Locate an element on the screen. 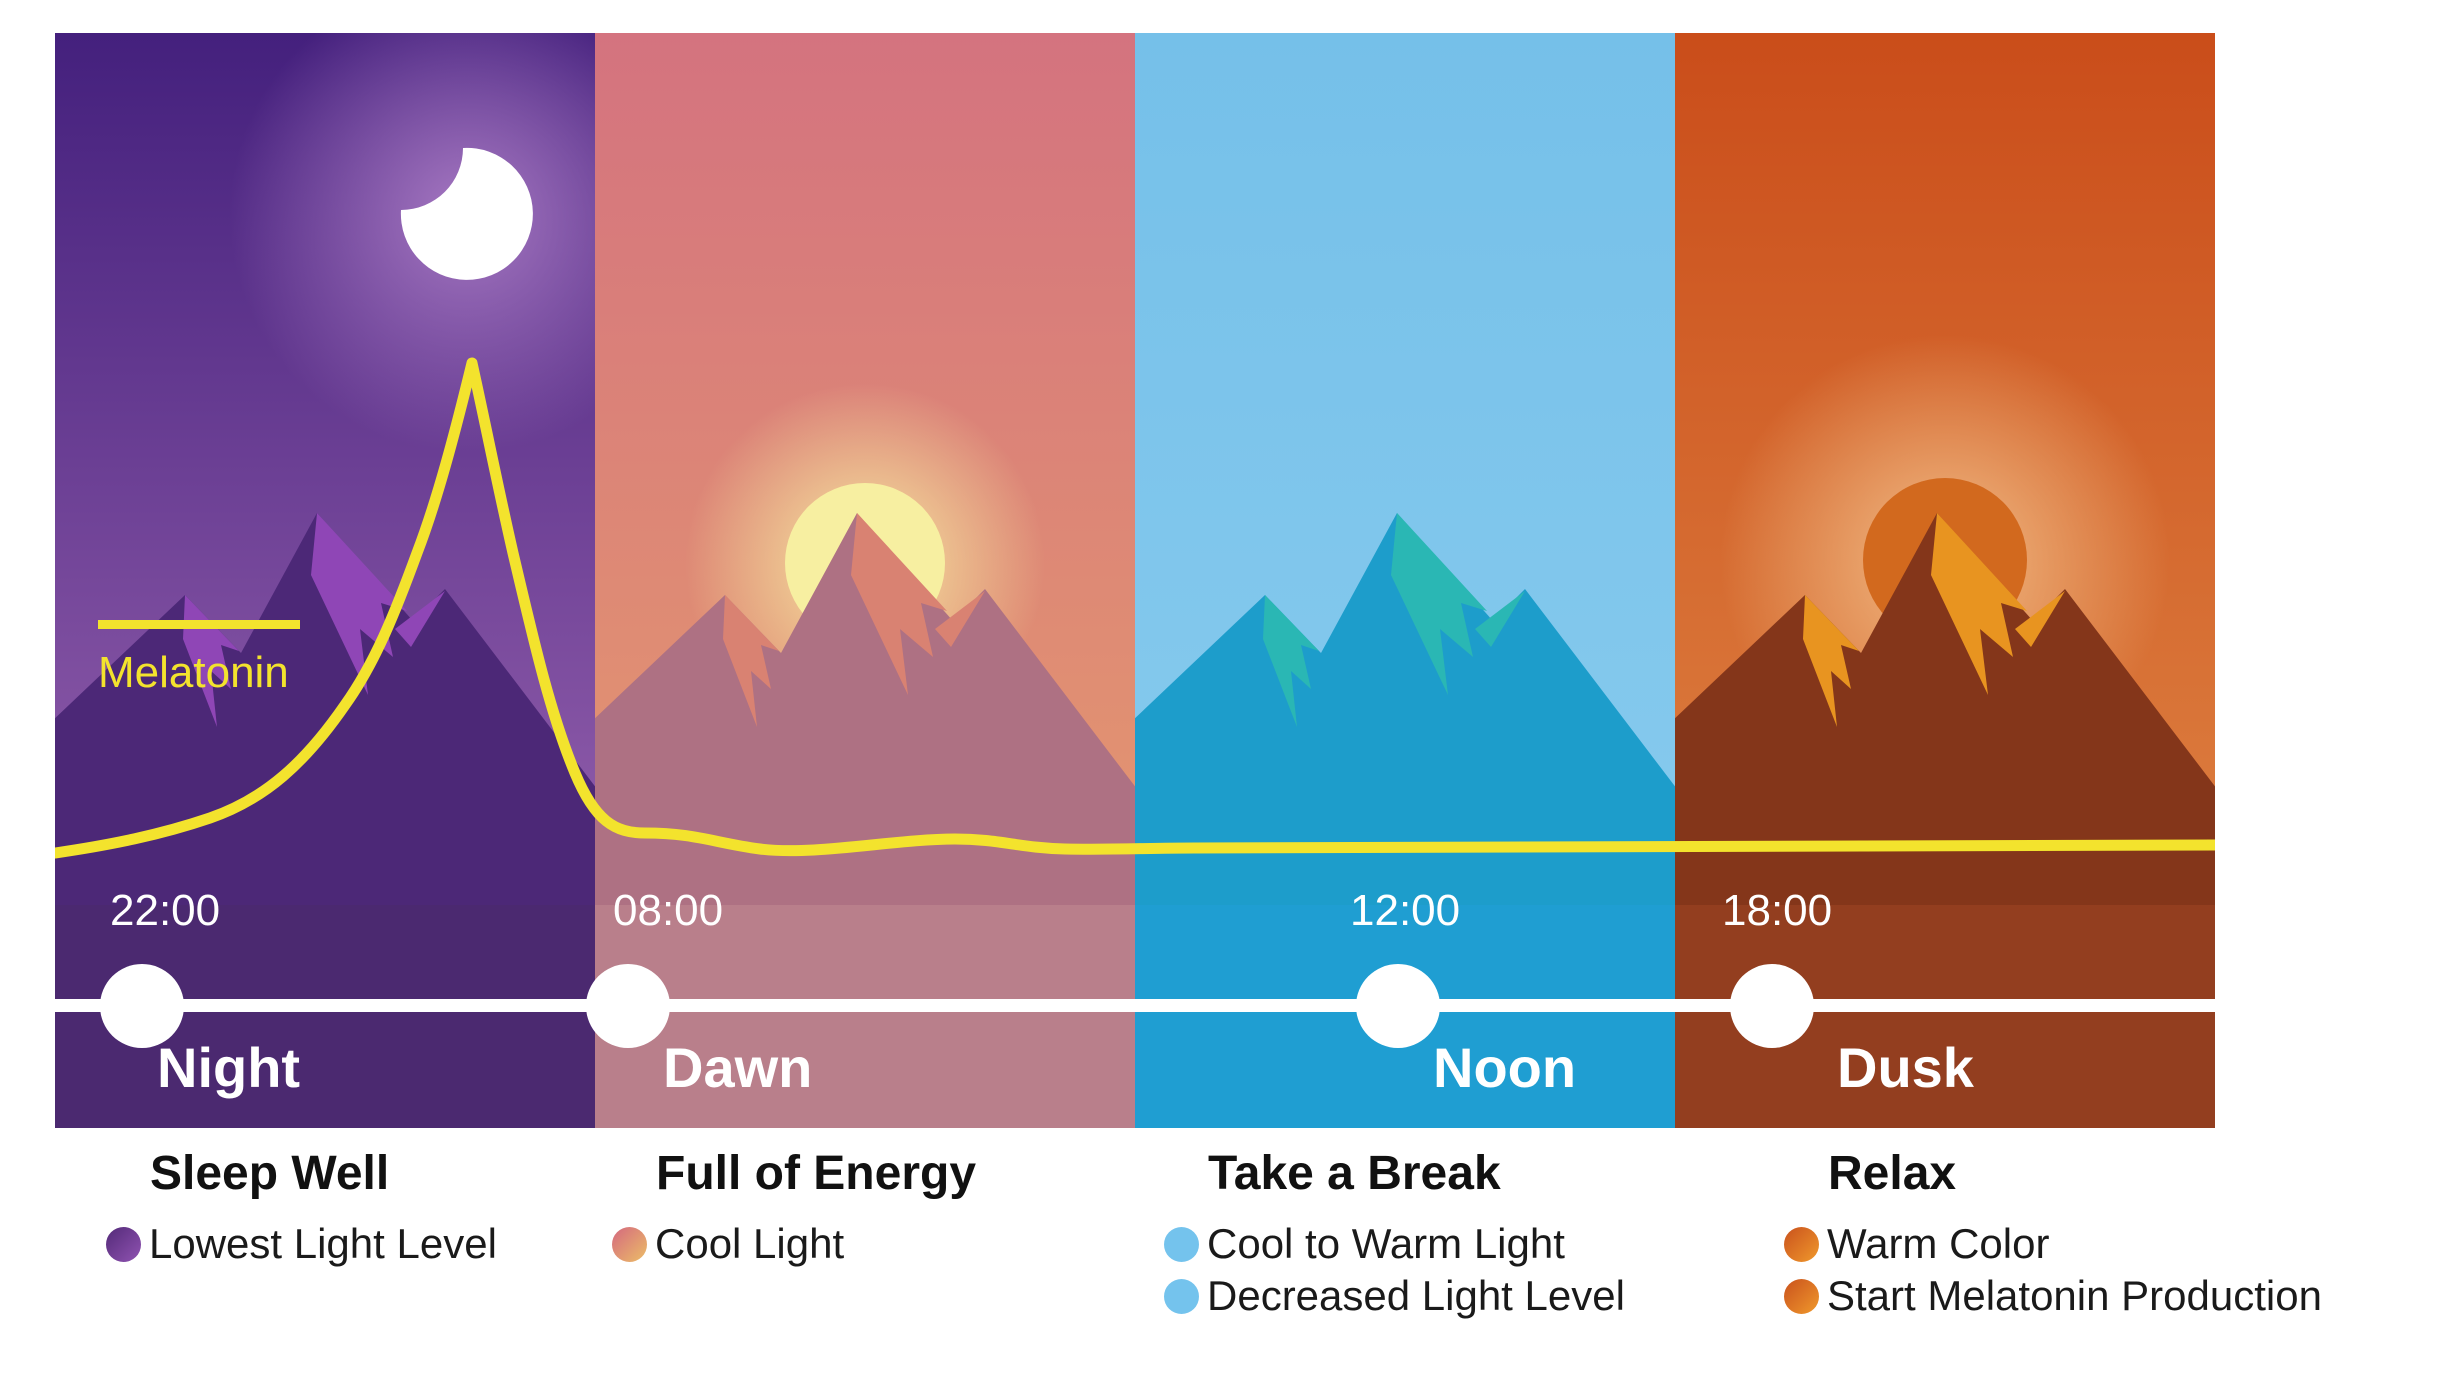 The width and height of the screenshot is (2449, 1380). time-label-noon: 12:00 is located at coordinates (1405, 910).